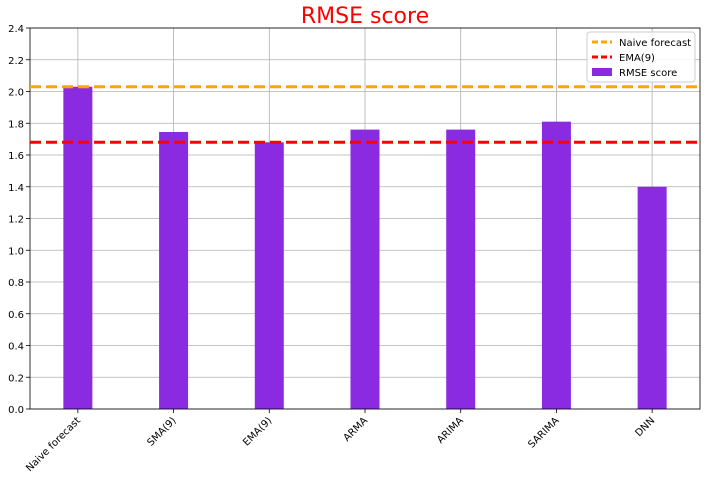 Image resolution: width=707 pixels, height=485 pixels. Describe the element at coordinates (365, 16) in the screenshot. I see `chart-title: RMSE score` at that location.